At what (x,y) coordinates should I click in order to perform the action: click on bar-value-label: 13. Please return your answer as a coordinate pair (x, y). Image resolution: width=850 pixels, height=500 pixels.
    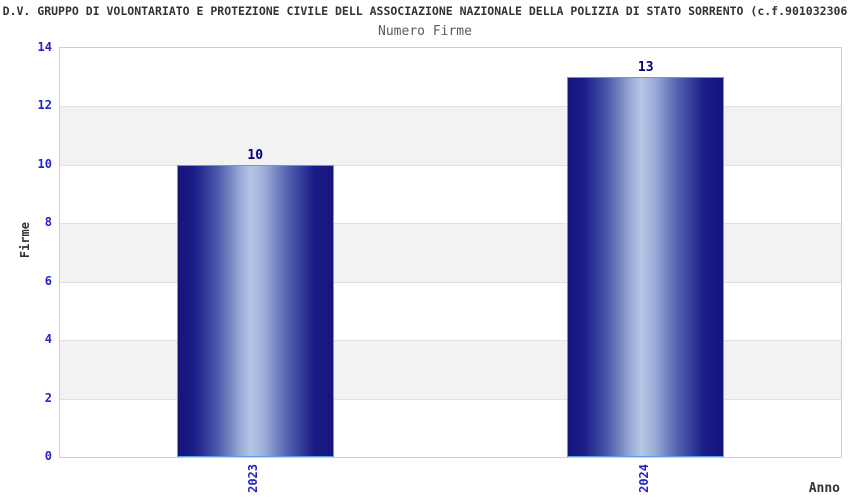
    Looking at the image, I should click on (645, 67).